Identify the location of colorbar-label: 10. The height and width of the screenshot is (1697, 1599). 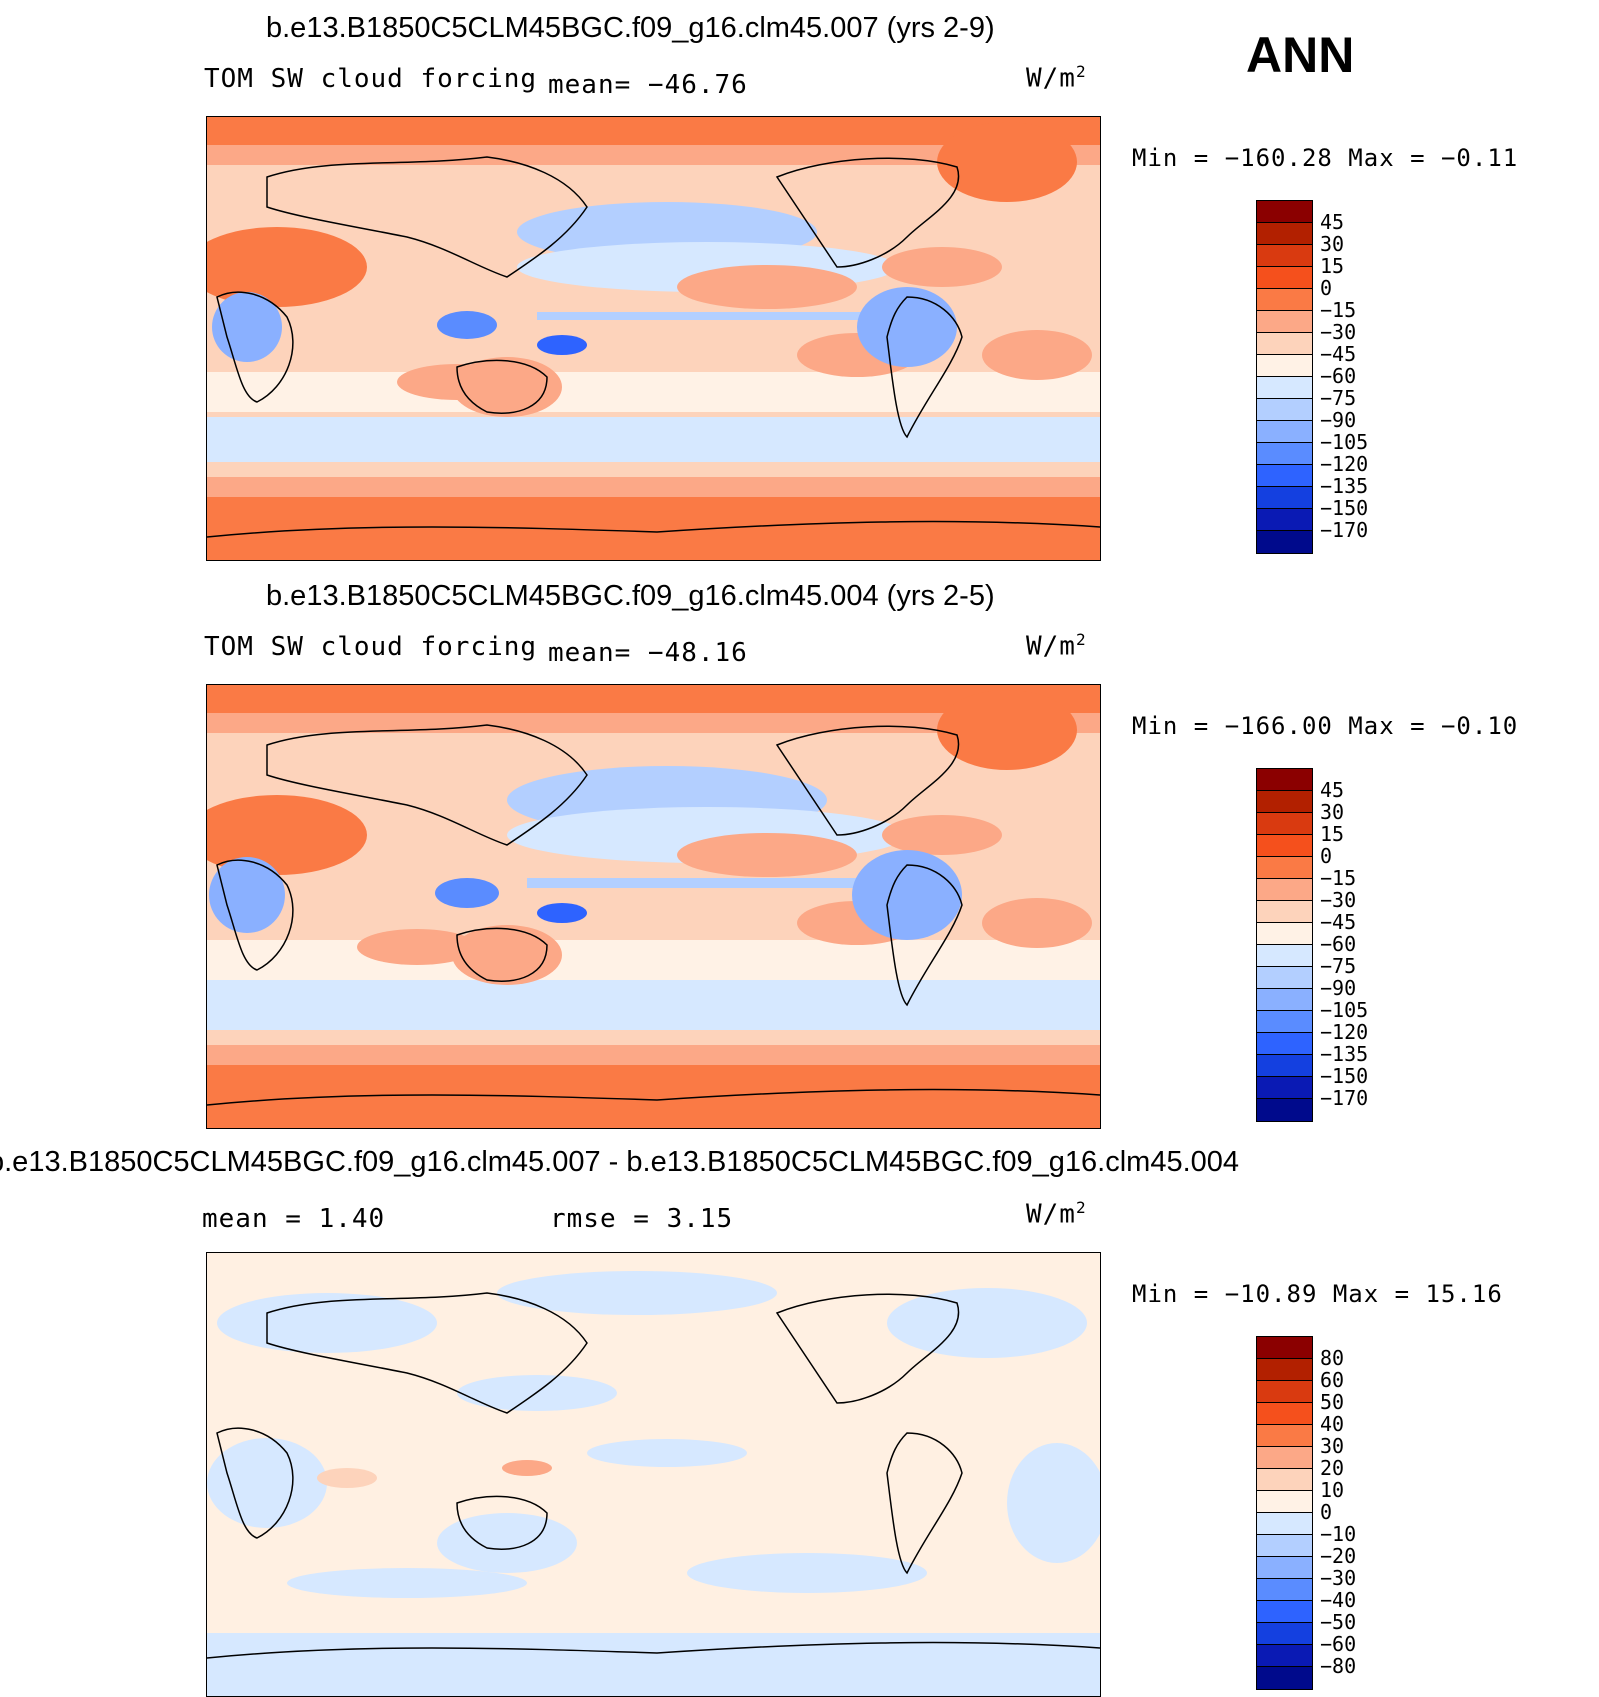
(1332, 1490).